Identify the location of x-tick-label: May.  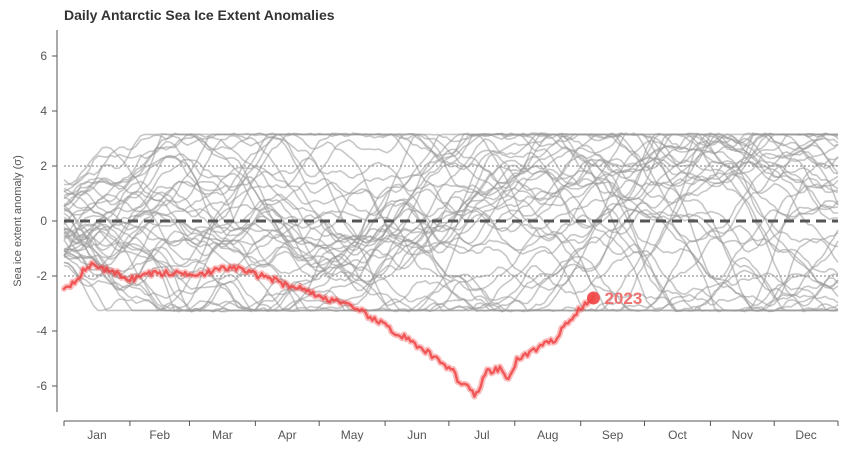
(352, 435).